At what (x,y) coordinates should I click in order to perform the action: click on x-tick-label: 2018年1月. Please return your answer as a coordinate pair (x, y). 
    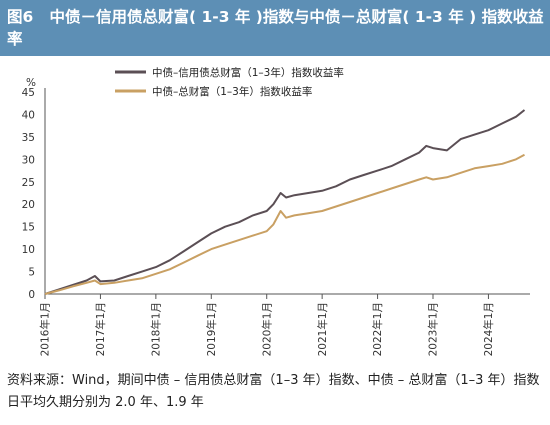
    Looking at the image, I should click on (156, 329).